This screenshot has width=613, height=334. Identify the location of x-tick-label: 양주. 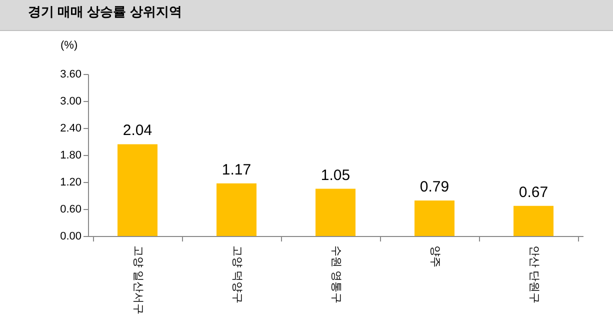
(435, 257).